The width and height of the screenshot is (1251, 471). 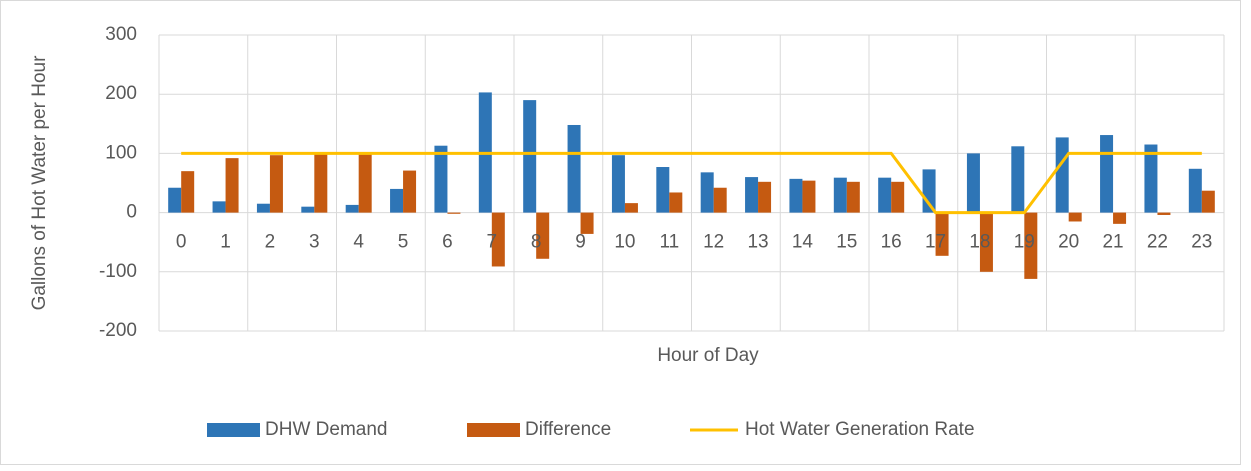 I want to click on x-tick-label: 8, so click(x=536, y=242).